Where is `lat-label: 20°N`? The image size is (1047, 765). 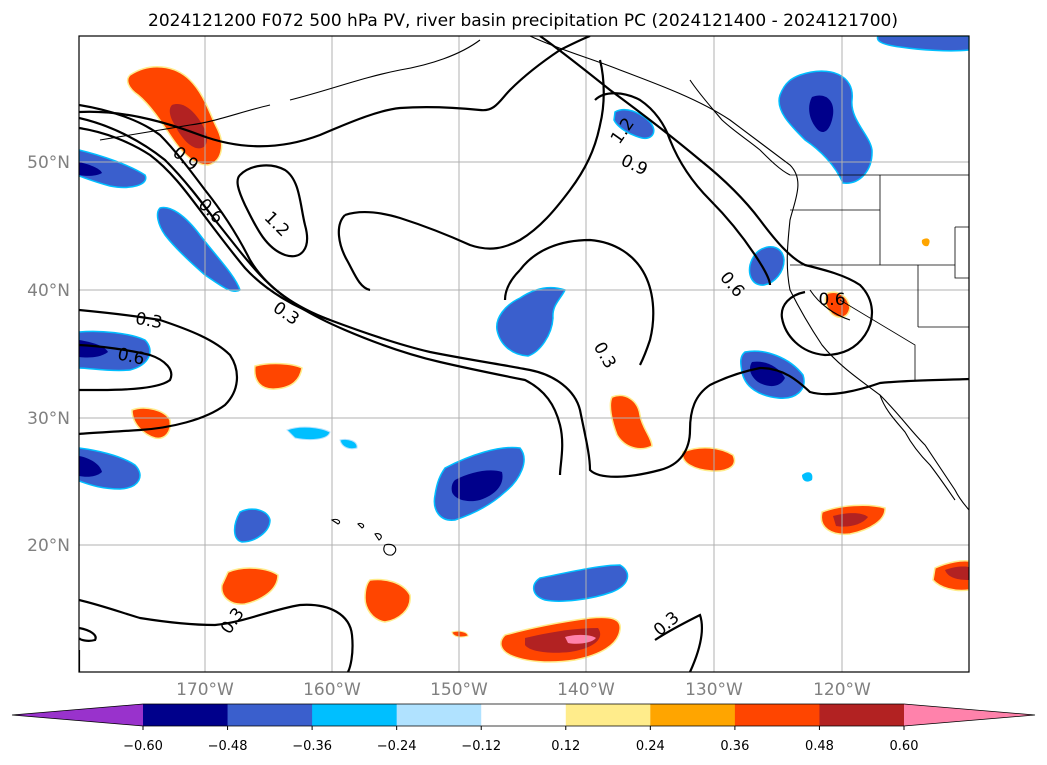
lat-label: 20°N is located at coordinates (48, 546).